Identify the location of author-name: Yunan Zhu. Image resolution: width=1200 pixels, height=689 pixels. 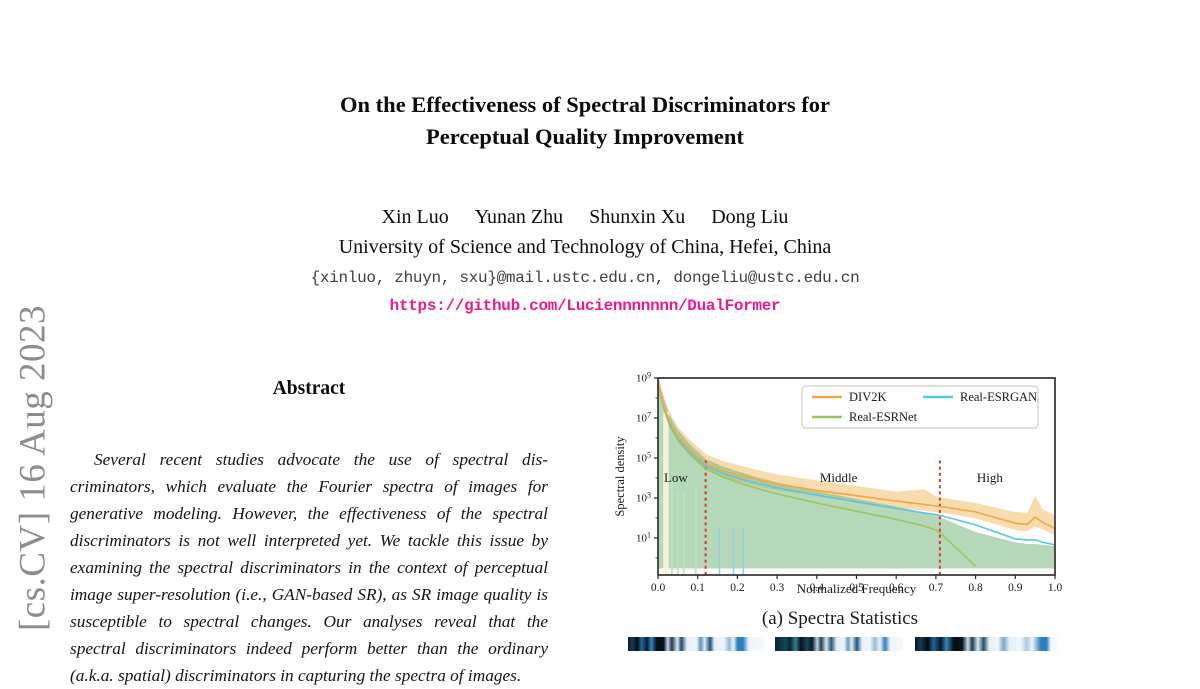
(519, 217).